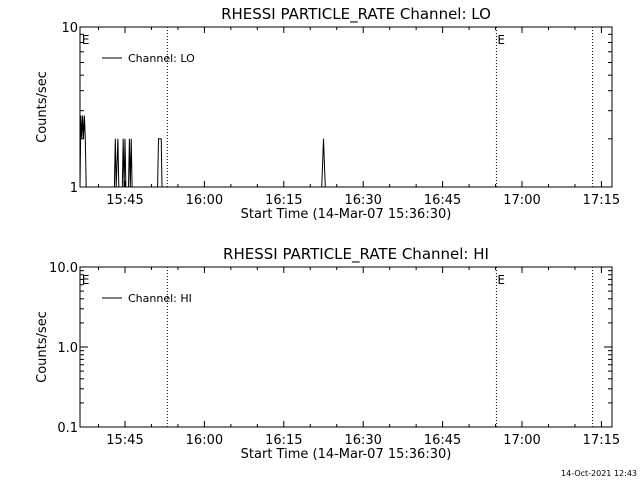  I want to click on chart-title: RHESSI PARTICLE_RATE Channel: LO, so click(356, 14).